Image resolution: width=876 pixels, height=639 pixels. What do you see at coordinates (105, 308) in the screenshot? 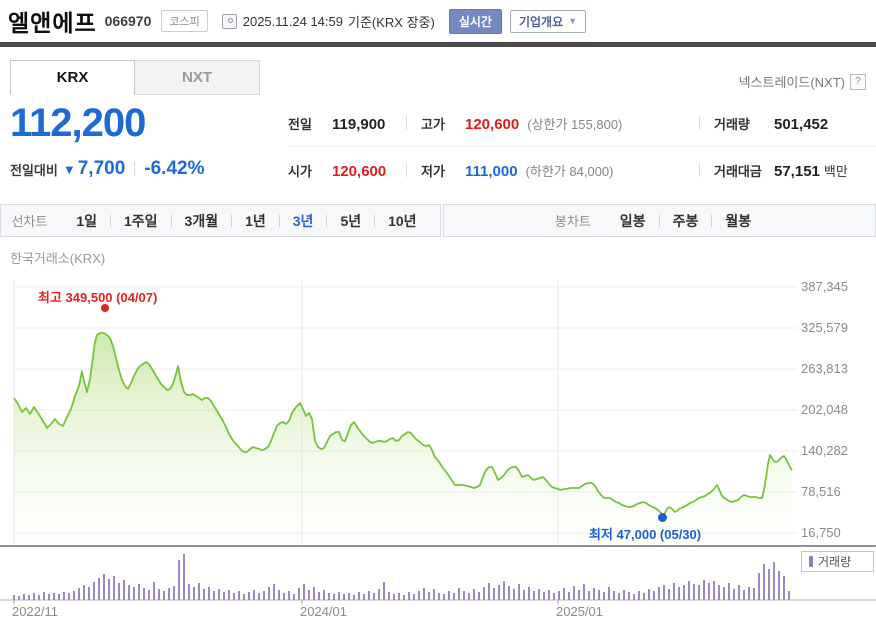
I see `high-marker-dot` at bounding box center [105, 308].